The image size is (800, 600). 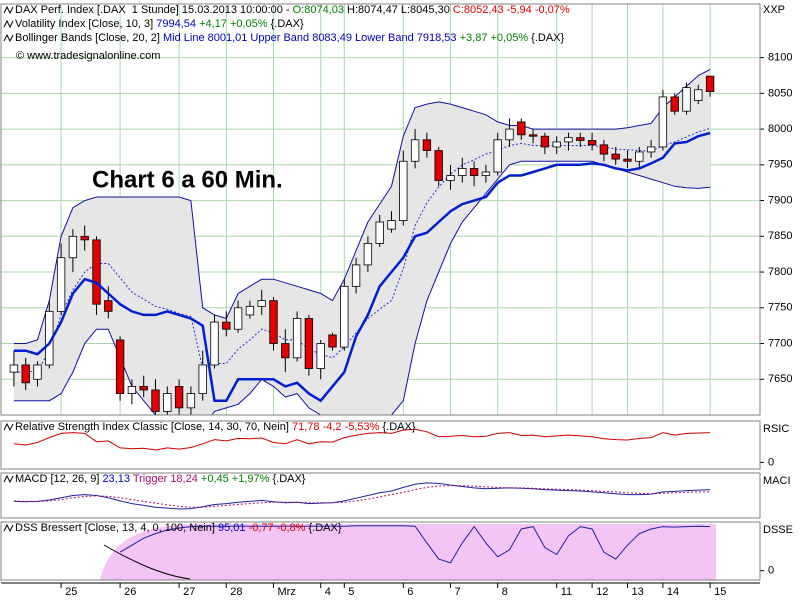 What do you see at coordinates (88, 56) in the screenshot?
I see `copyright: © www.tradesignalonline.com` at bounding box center [88, 56].